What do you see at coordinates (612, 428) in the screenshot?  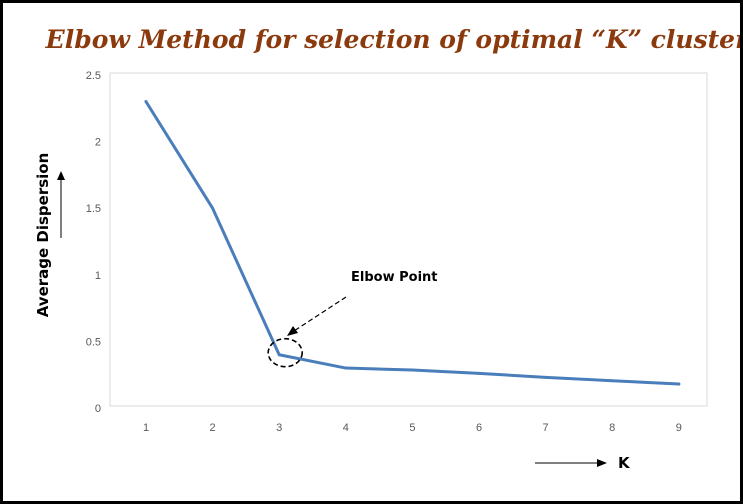 I see `x-tick-label: 8` at bounding box center [612, 428].